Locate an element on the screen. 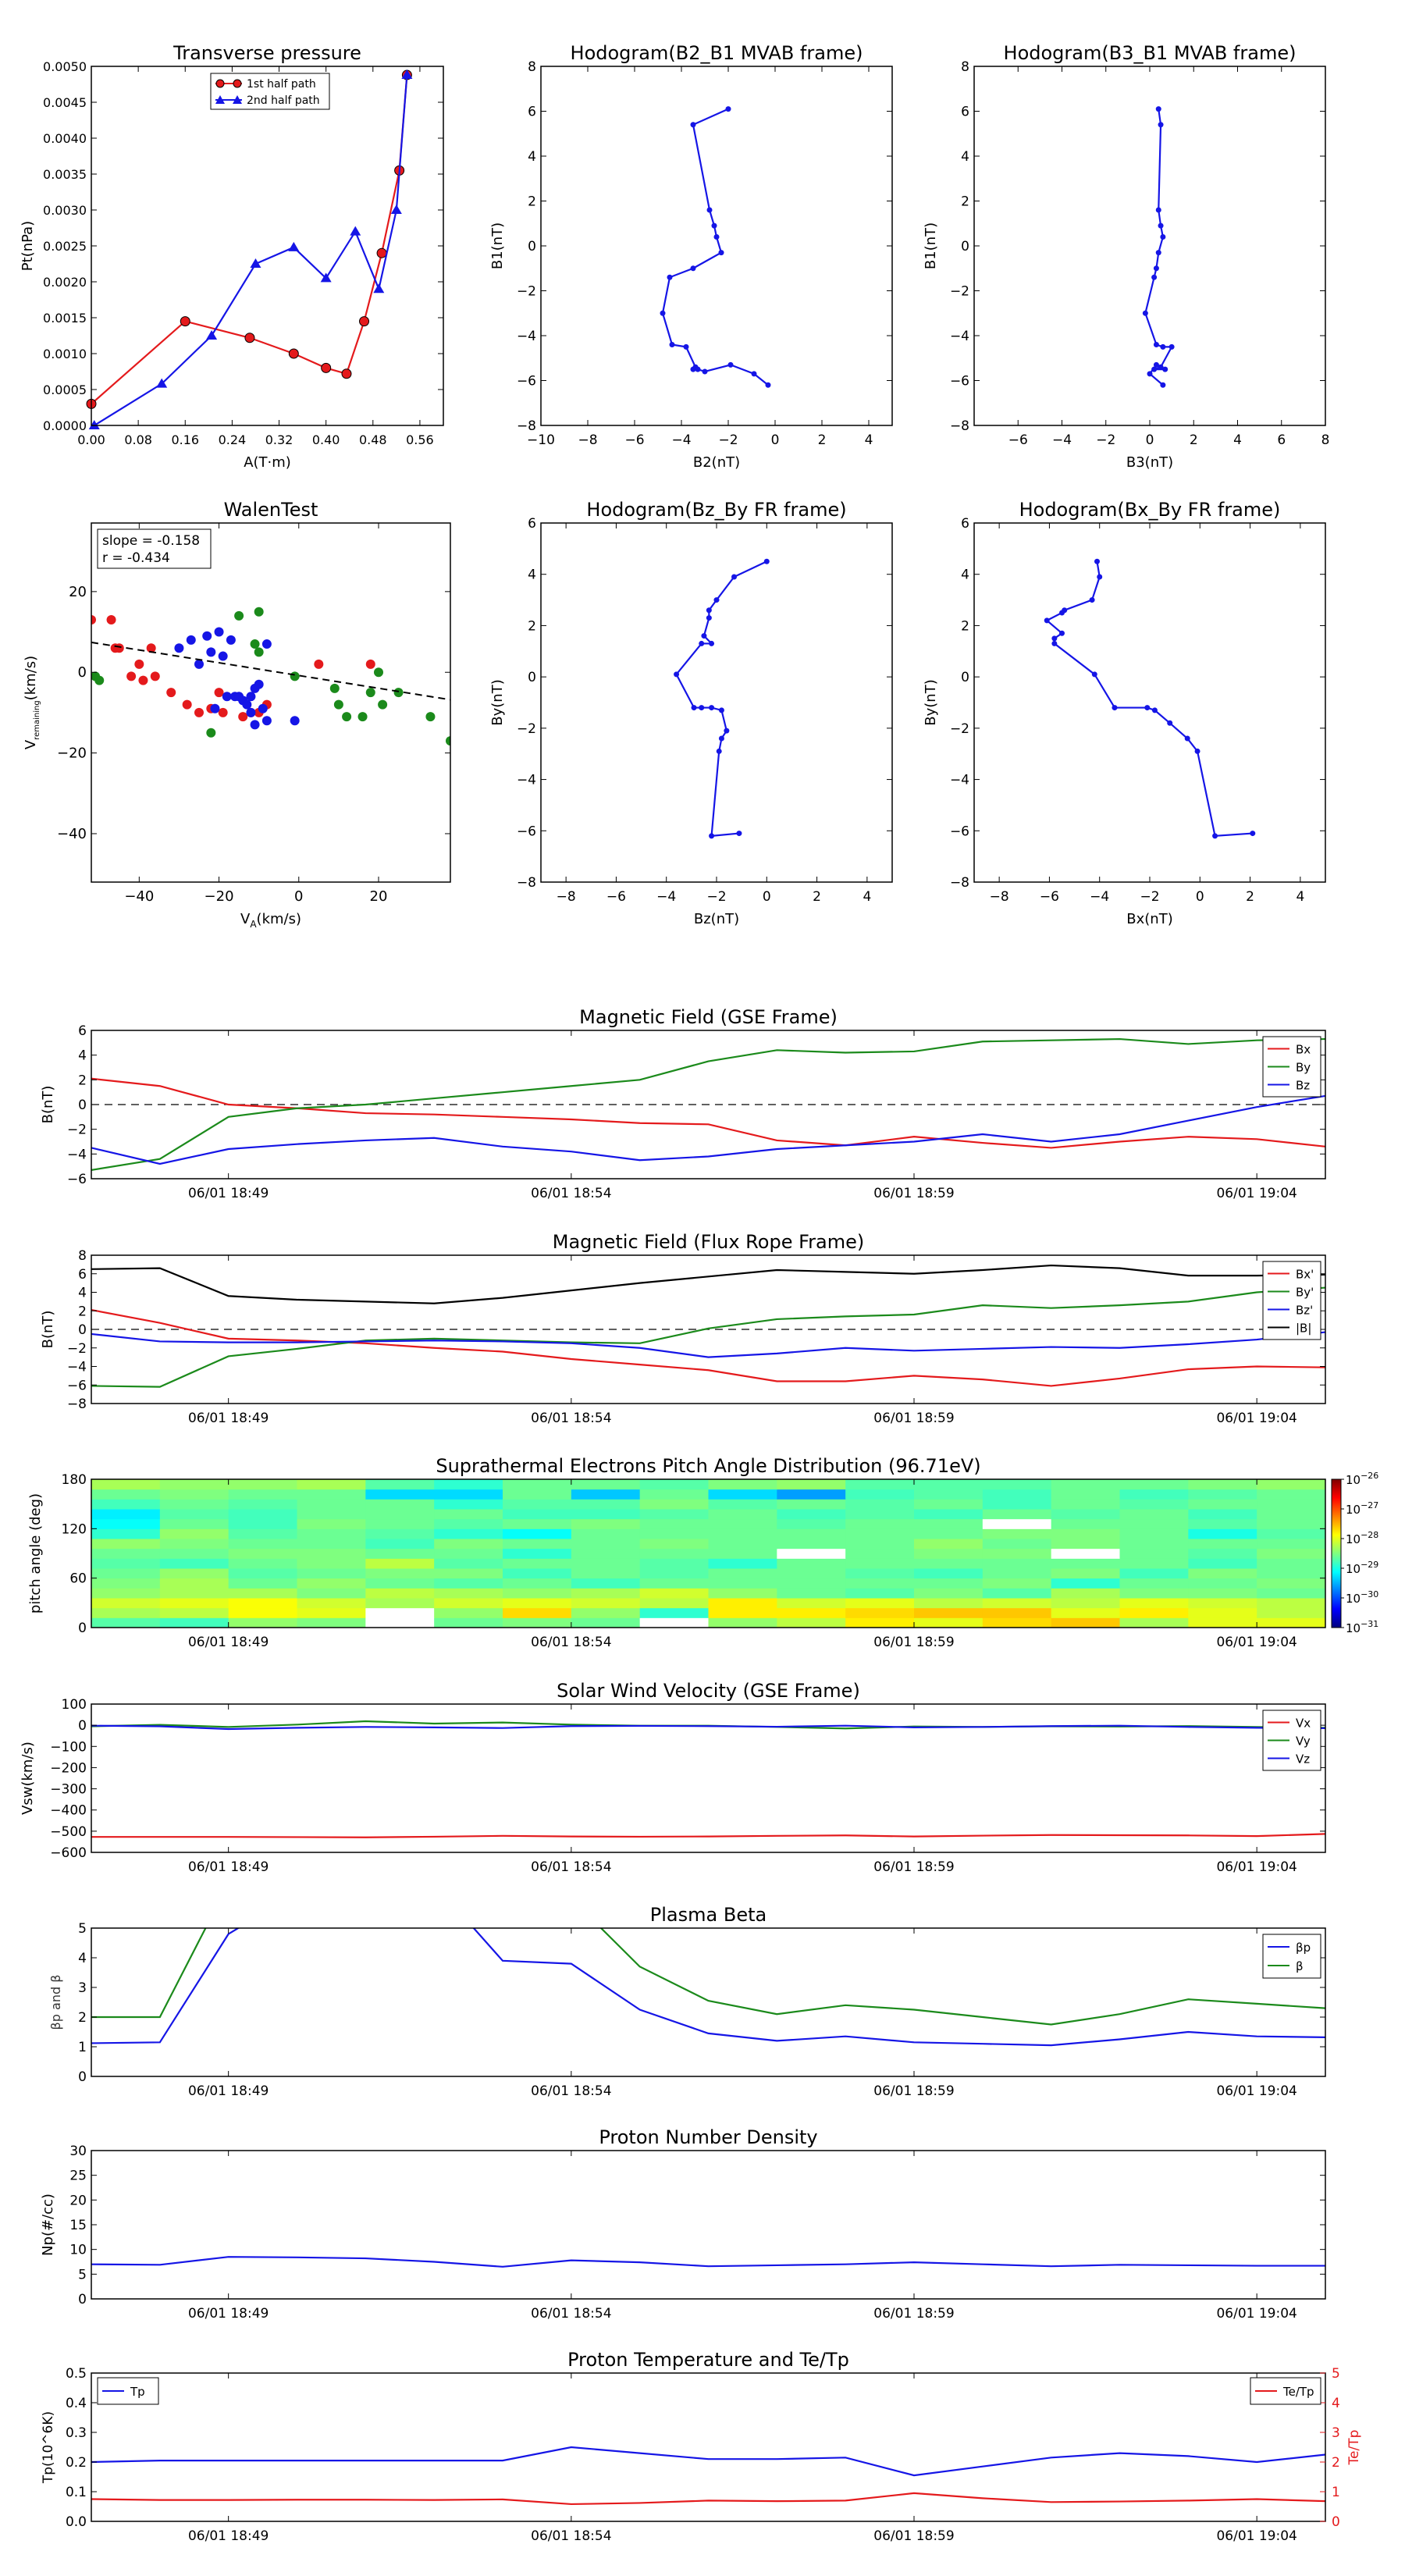 Image resolution: width=1405 pixels, height=2576 pixels. colorbar-tick-label: 10−28 is located at coordinates (1362, 1538).